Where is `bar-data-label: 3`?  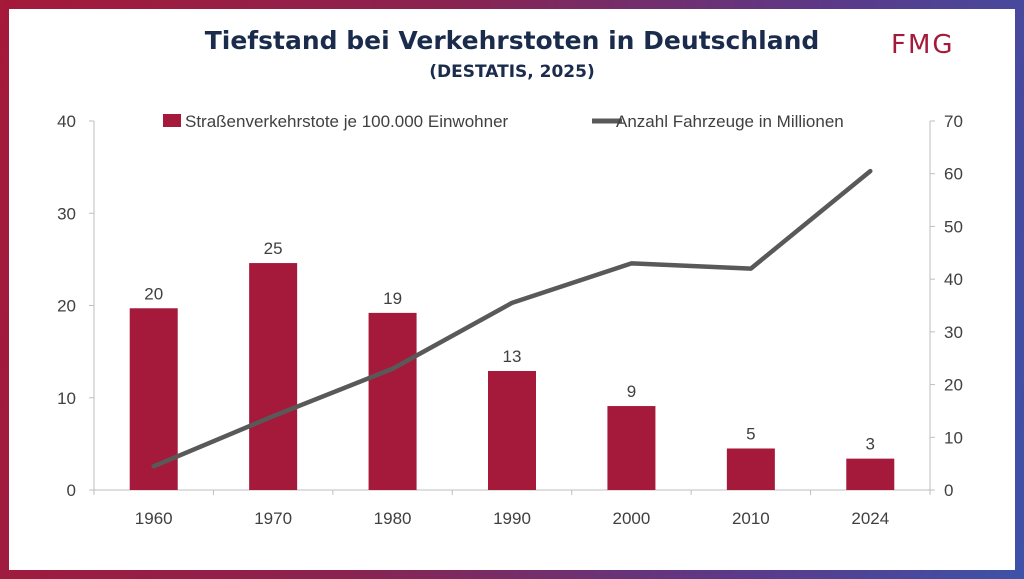 bar-data-label: 3 is located at coordinates (870, 444).